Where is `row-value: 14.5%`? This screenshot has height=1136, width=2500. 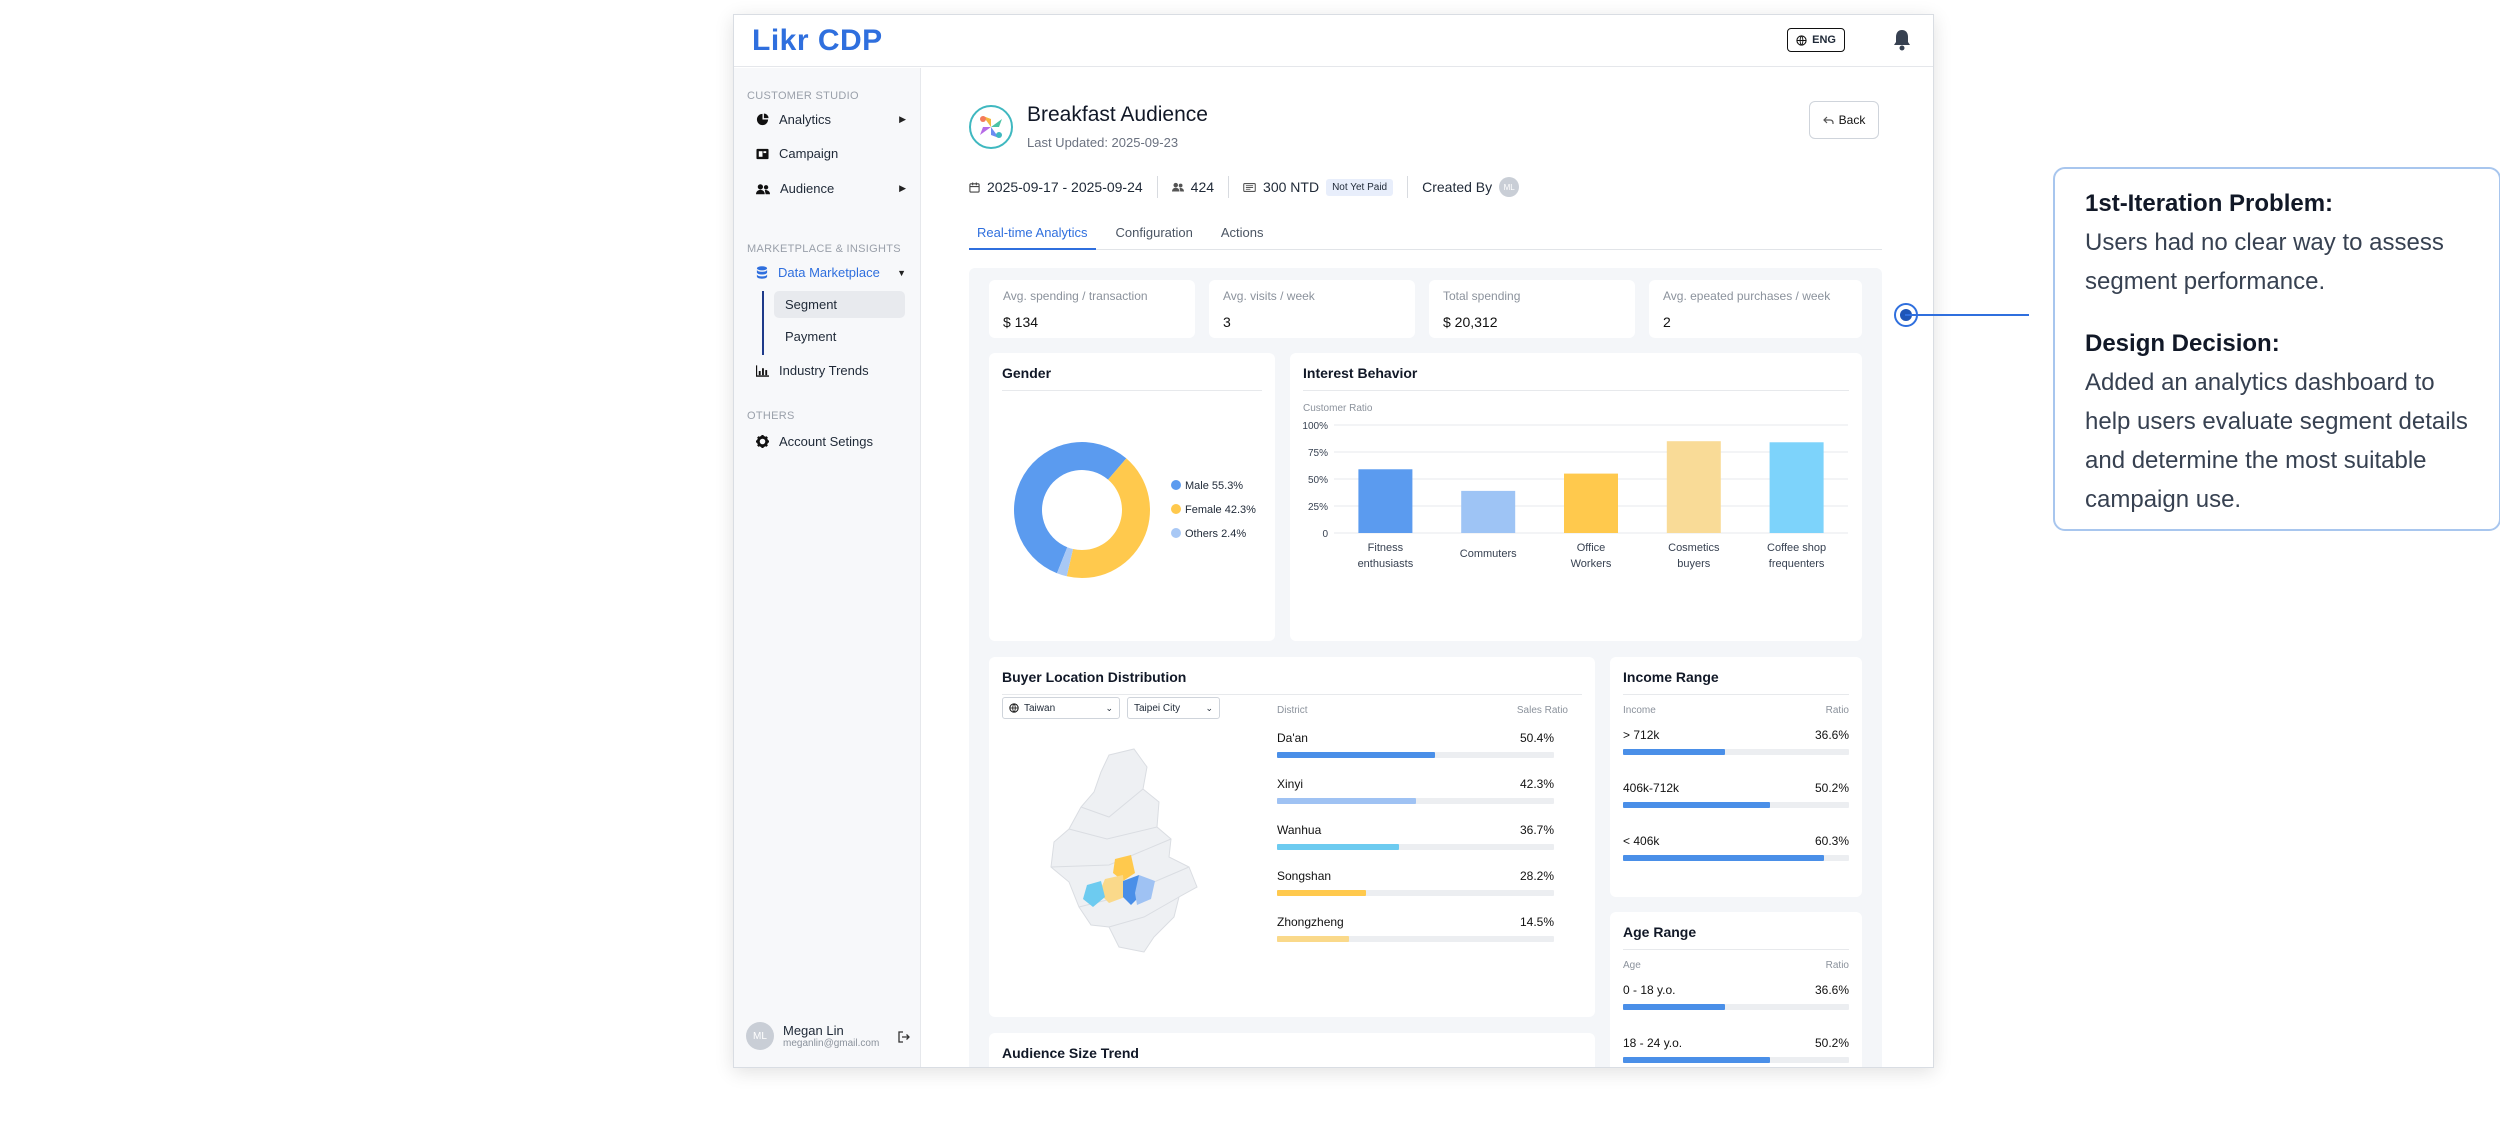 row-value: 14.5% is located at coordinates (1536, 922).